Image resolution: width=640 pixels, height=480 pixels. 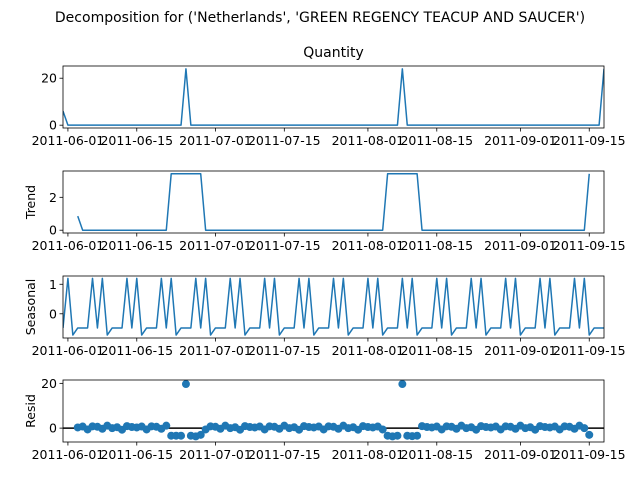 What do you see at coordinates (520, 350) in the screenshot?
I see `seasonal-xtick-label: 2011-09-01` at bounding box center [520, 350].